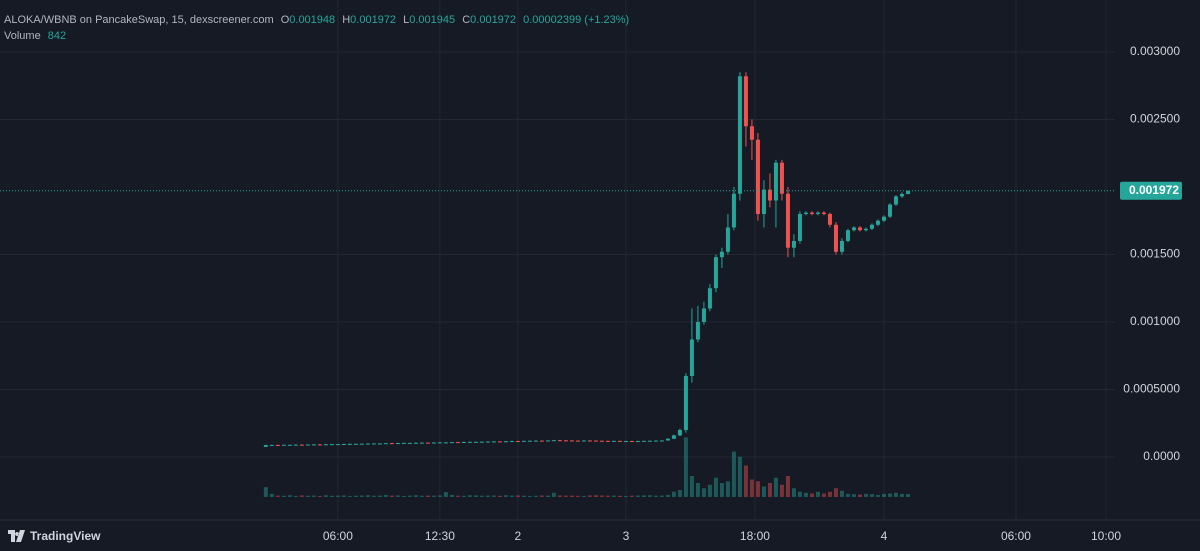 This screenshot has width=1200, height=551. I want to click on volume-legend: Volume 842, so click(37, 36).